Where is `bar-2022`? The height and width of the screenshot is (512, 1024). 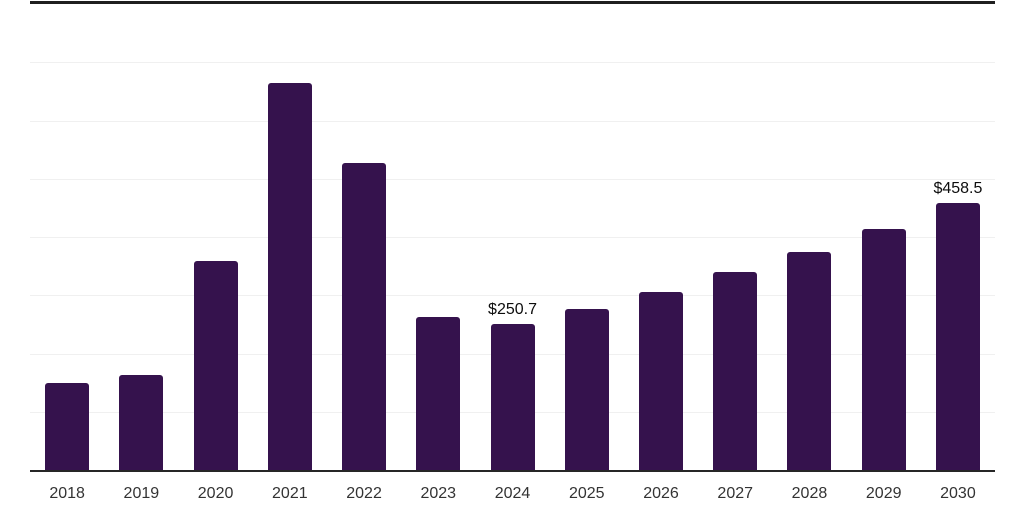 bar-2022 is located at coordinates (364, 316).